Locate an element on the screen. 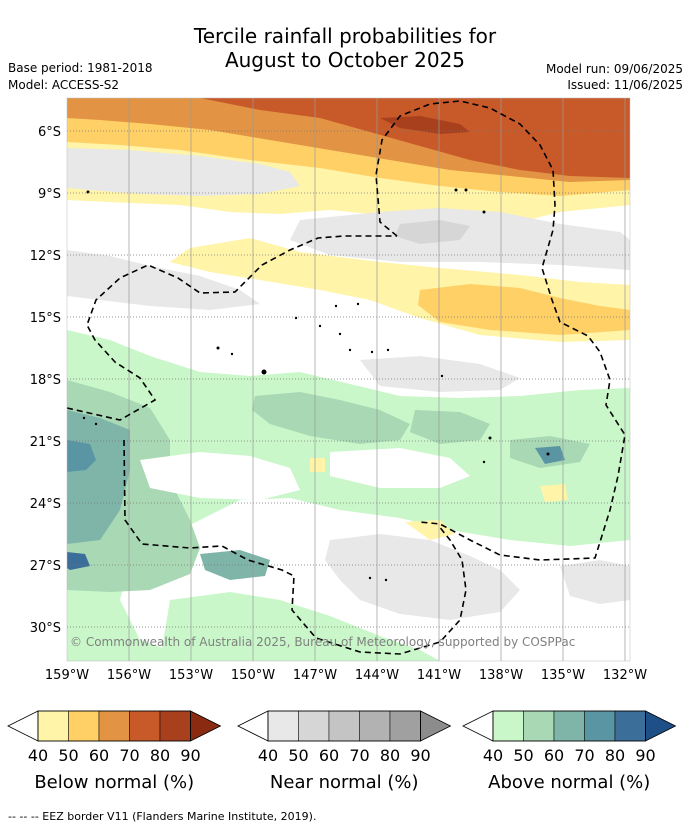 Image resolution: width=690 pixels, height=827 pixels. lat-label: 24°S is located at coordinates (45, 504).